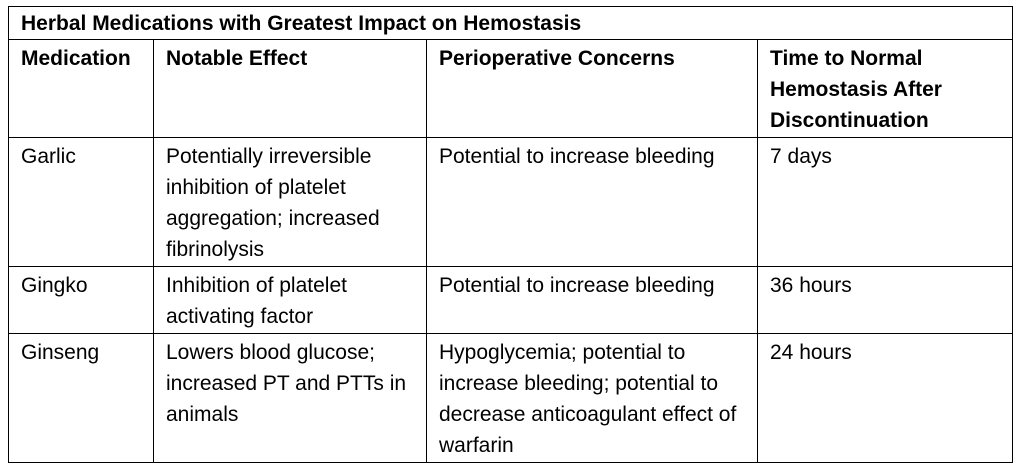 The width and height of the screenshot is (1024, 463). What do you see at coordinates (81, 398) in the screenshot?
I see `cell-medication: Ginseng` at bounding box center [81, 398].